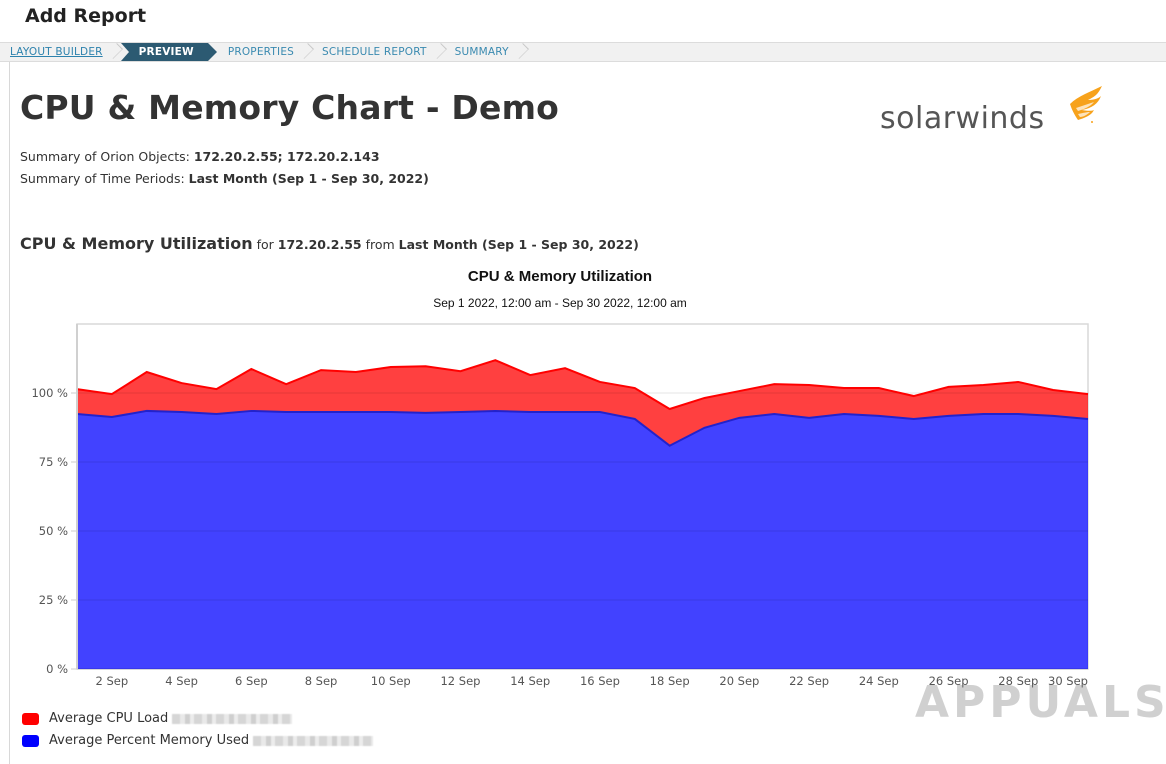  I want to click on y-tick-label: 50 %, so click(53, 531).